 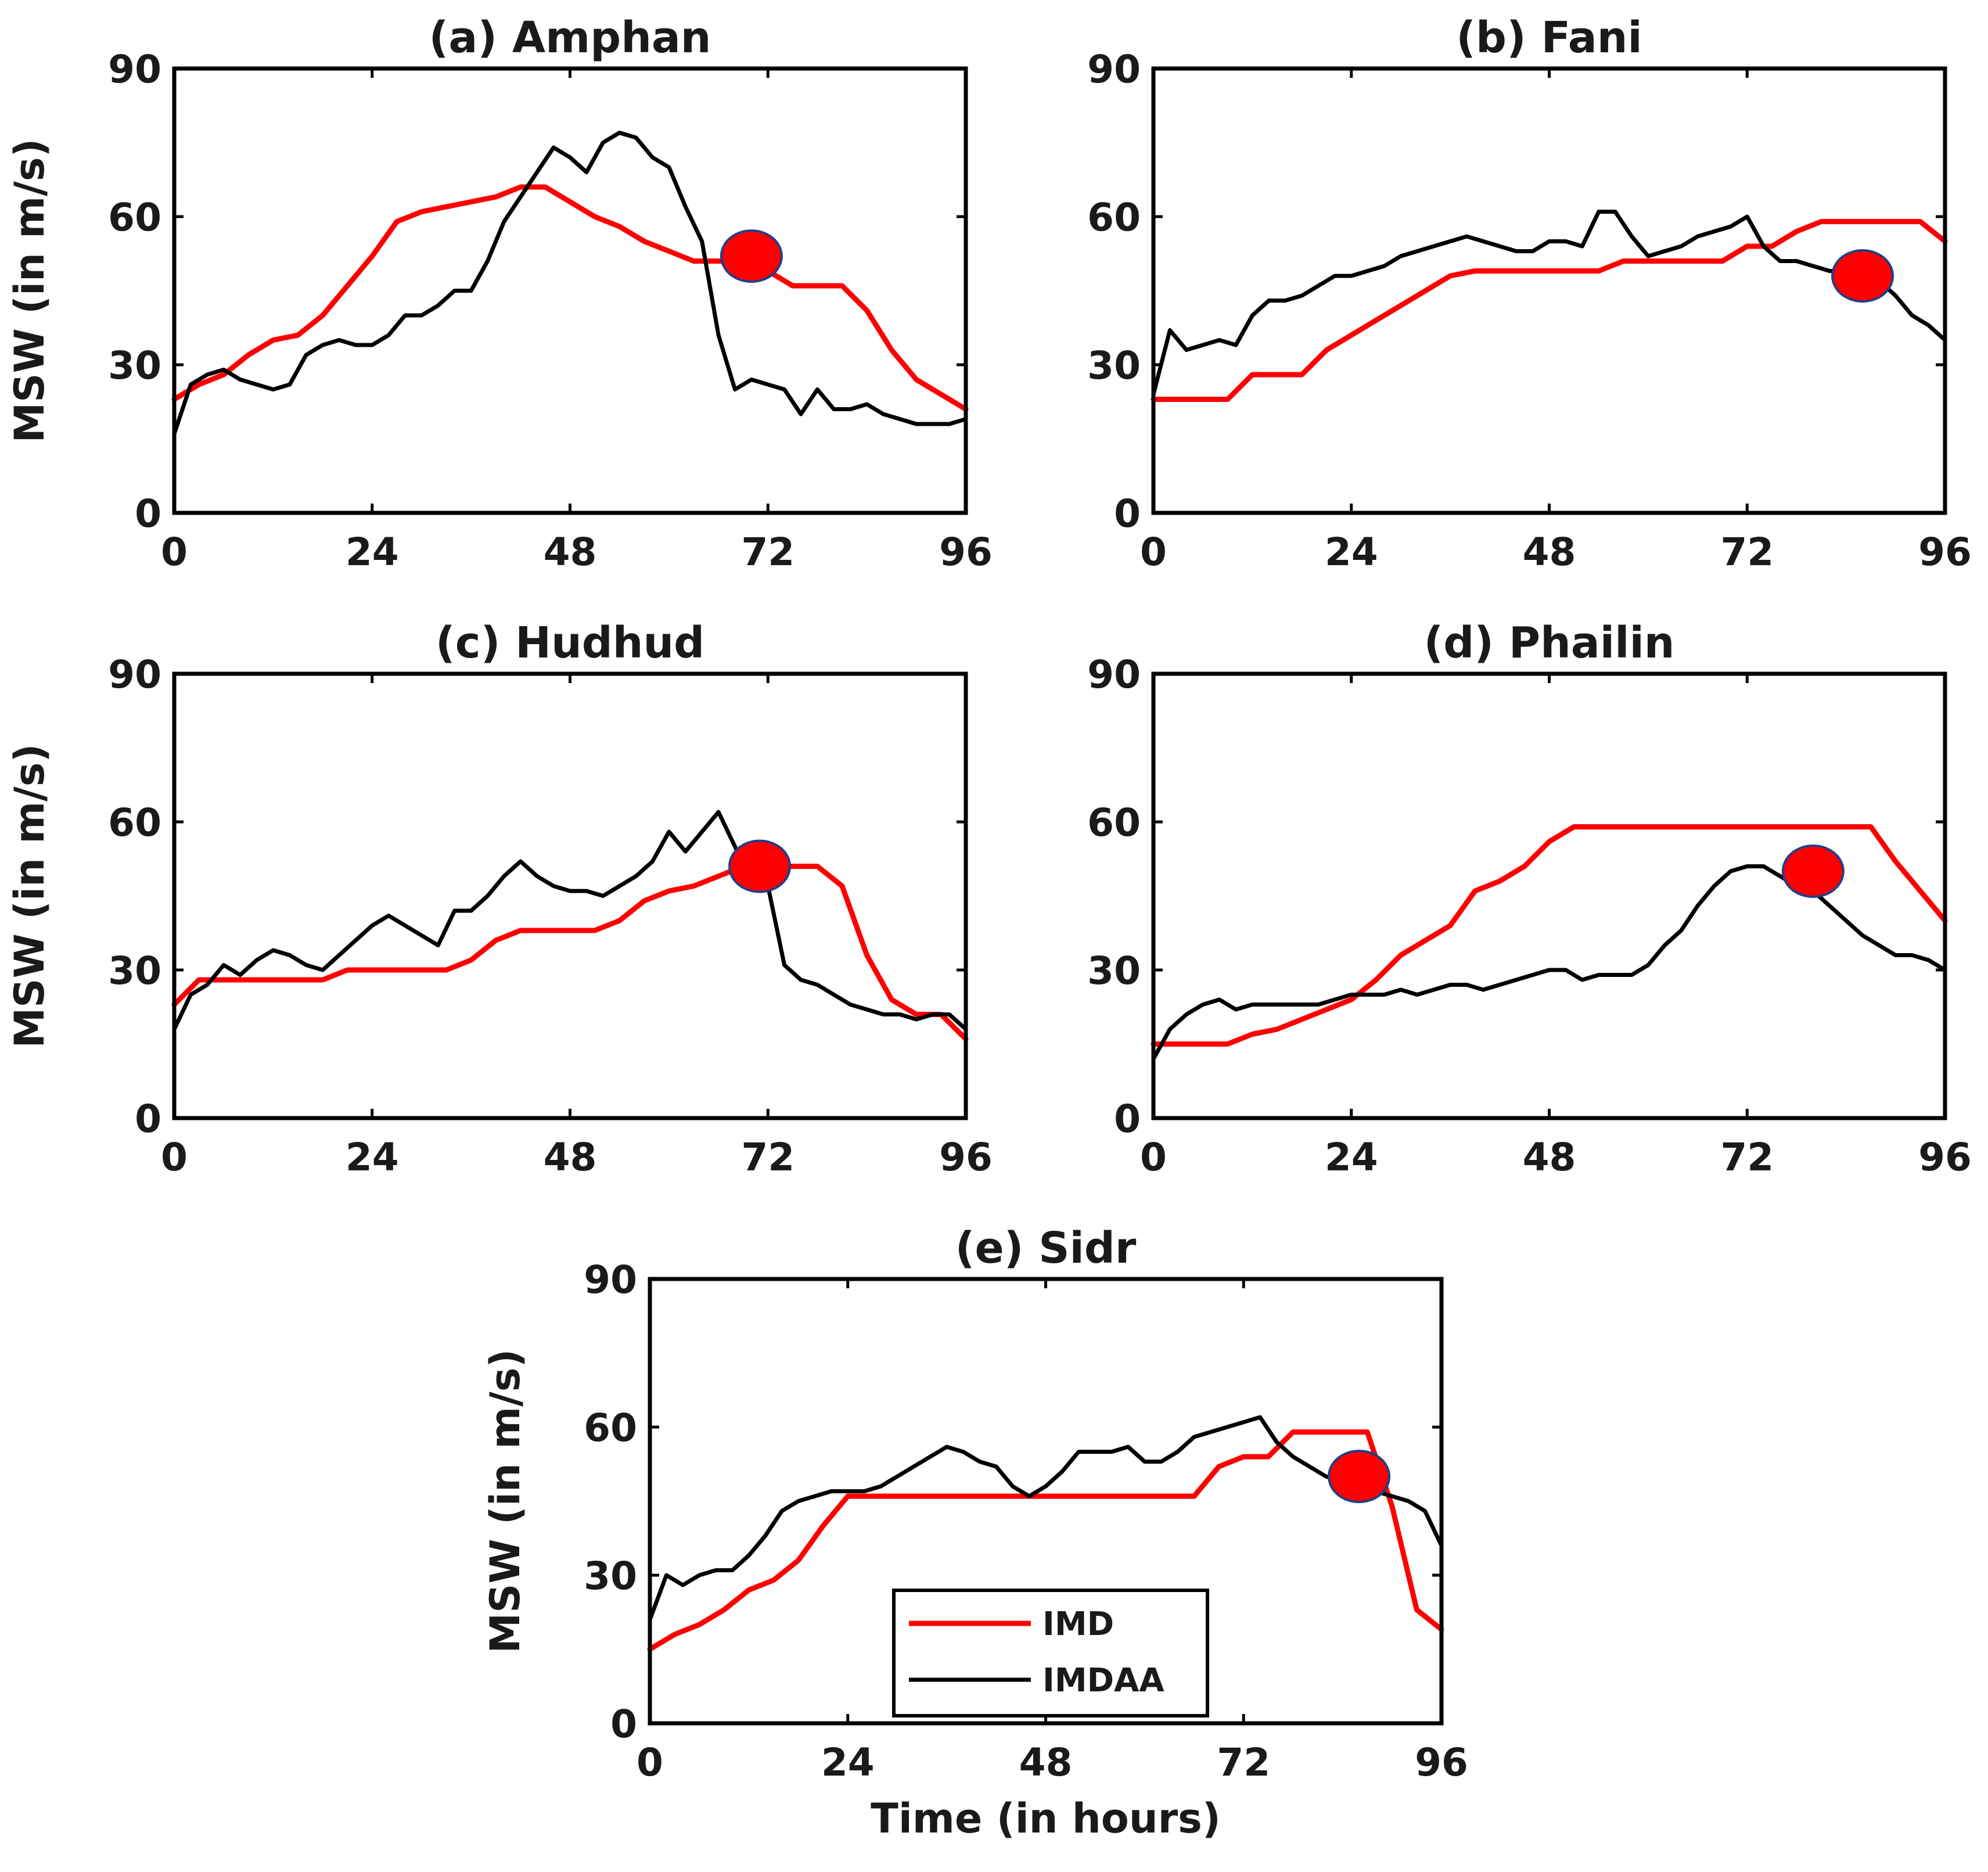 I want to click on panel-title: (c) Hudhud, so click(x=570, y=643).